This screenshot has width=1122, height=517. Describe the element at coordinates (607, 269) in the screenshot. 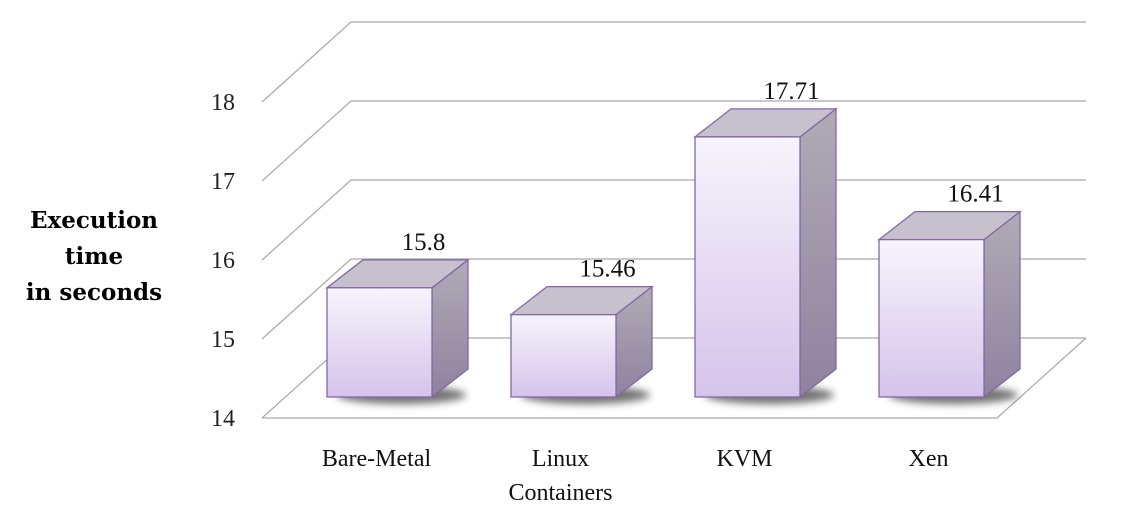

I see `value-label: 15.46` at that location.